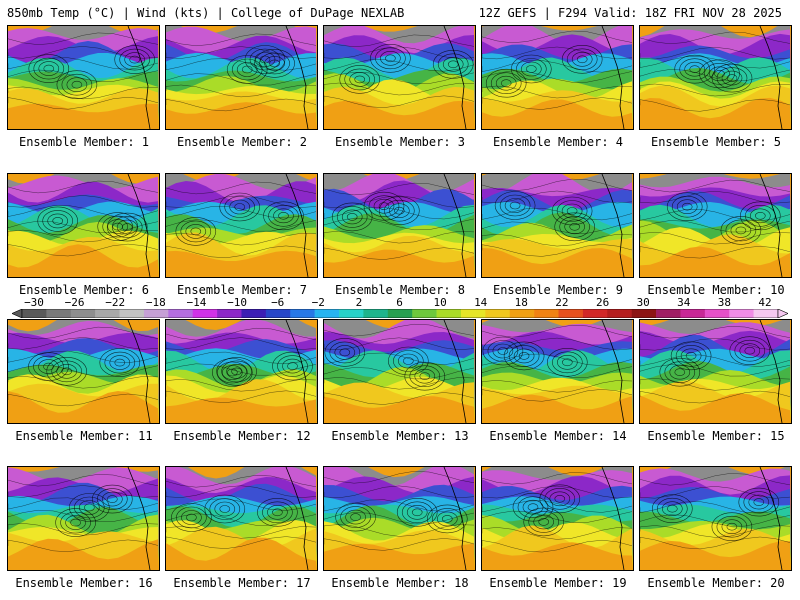 The width and height of the screenshot is (800, 600). Describe the element at coordinates (400, 583) in the screenshot. I see `member-caption: Ensemble Member: 18` at that location.